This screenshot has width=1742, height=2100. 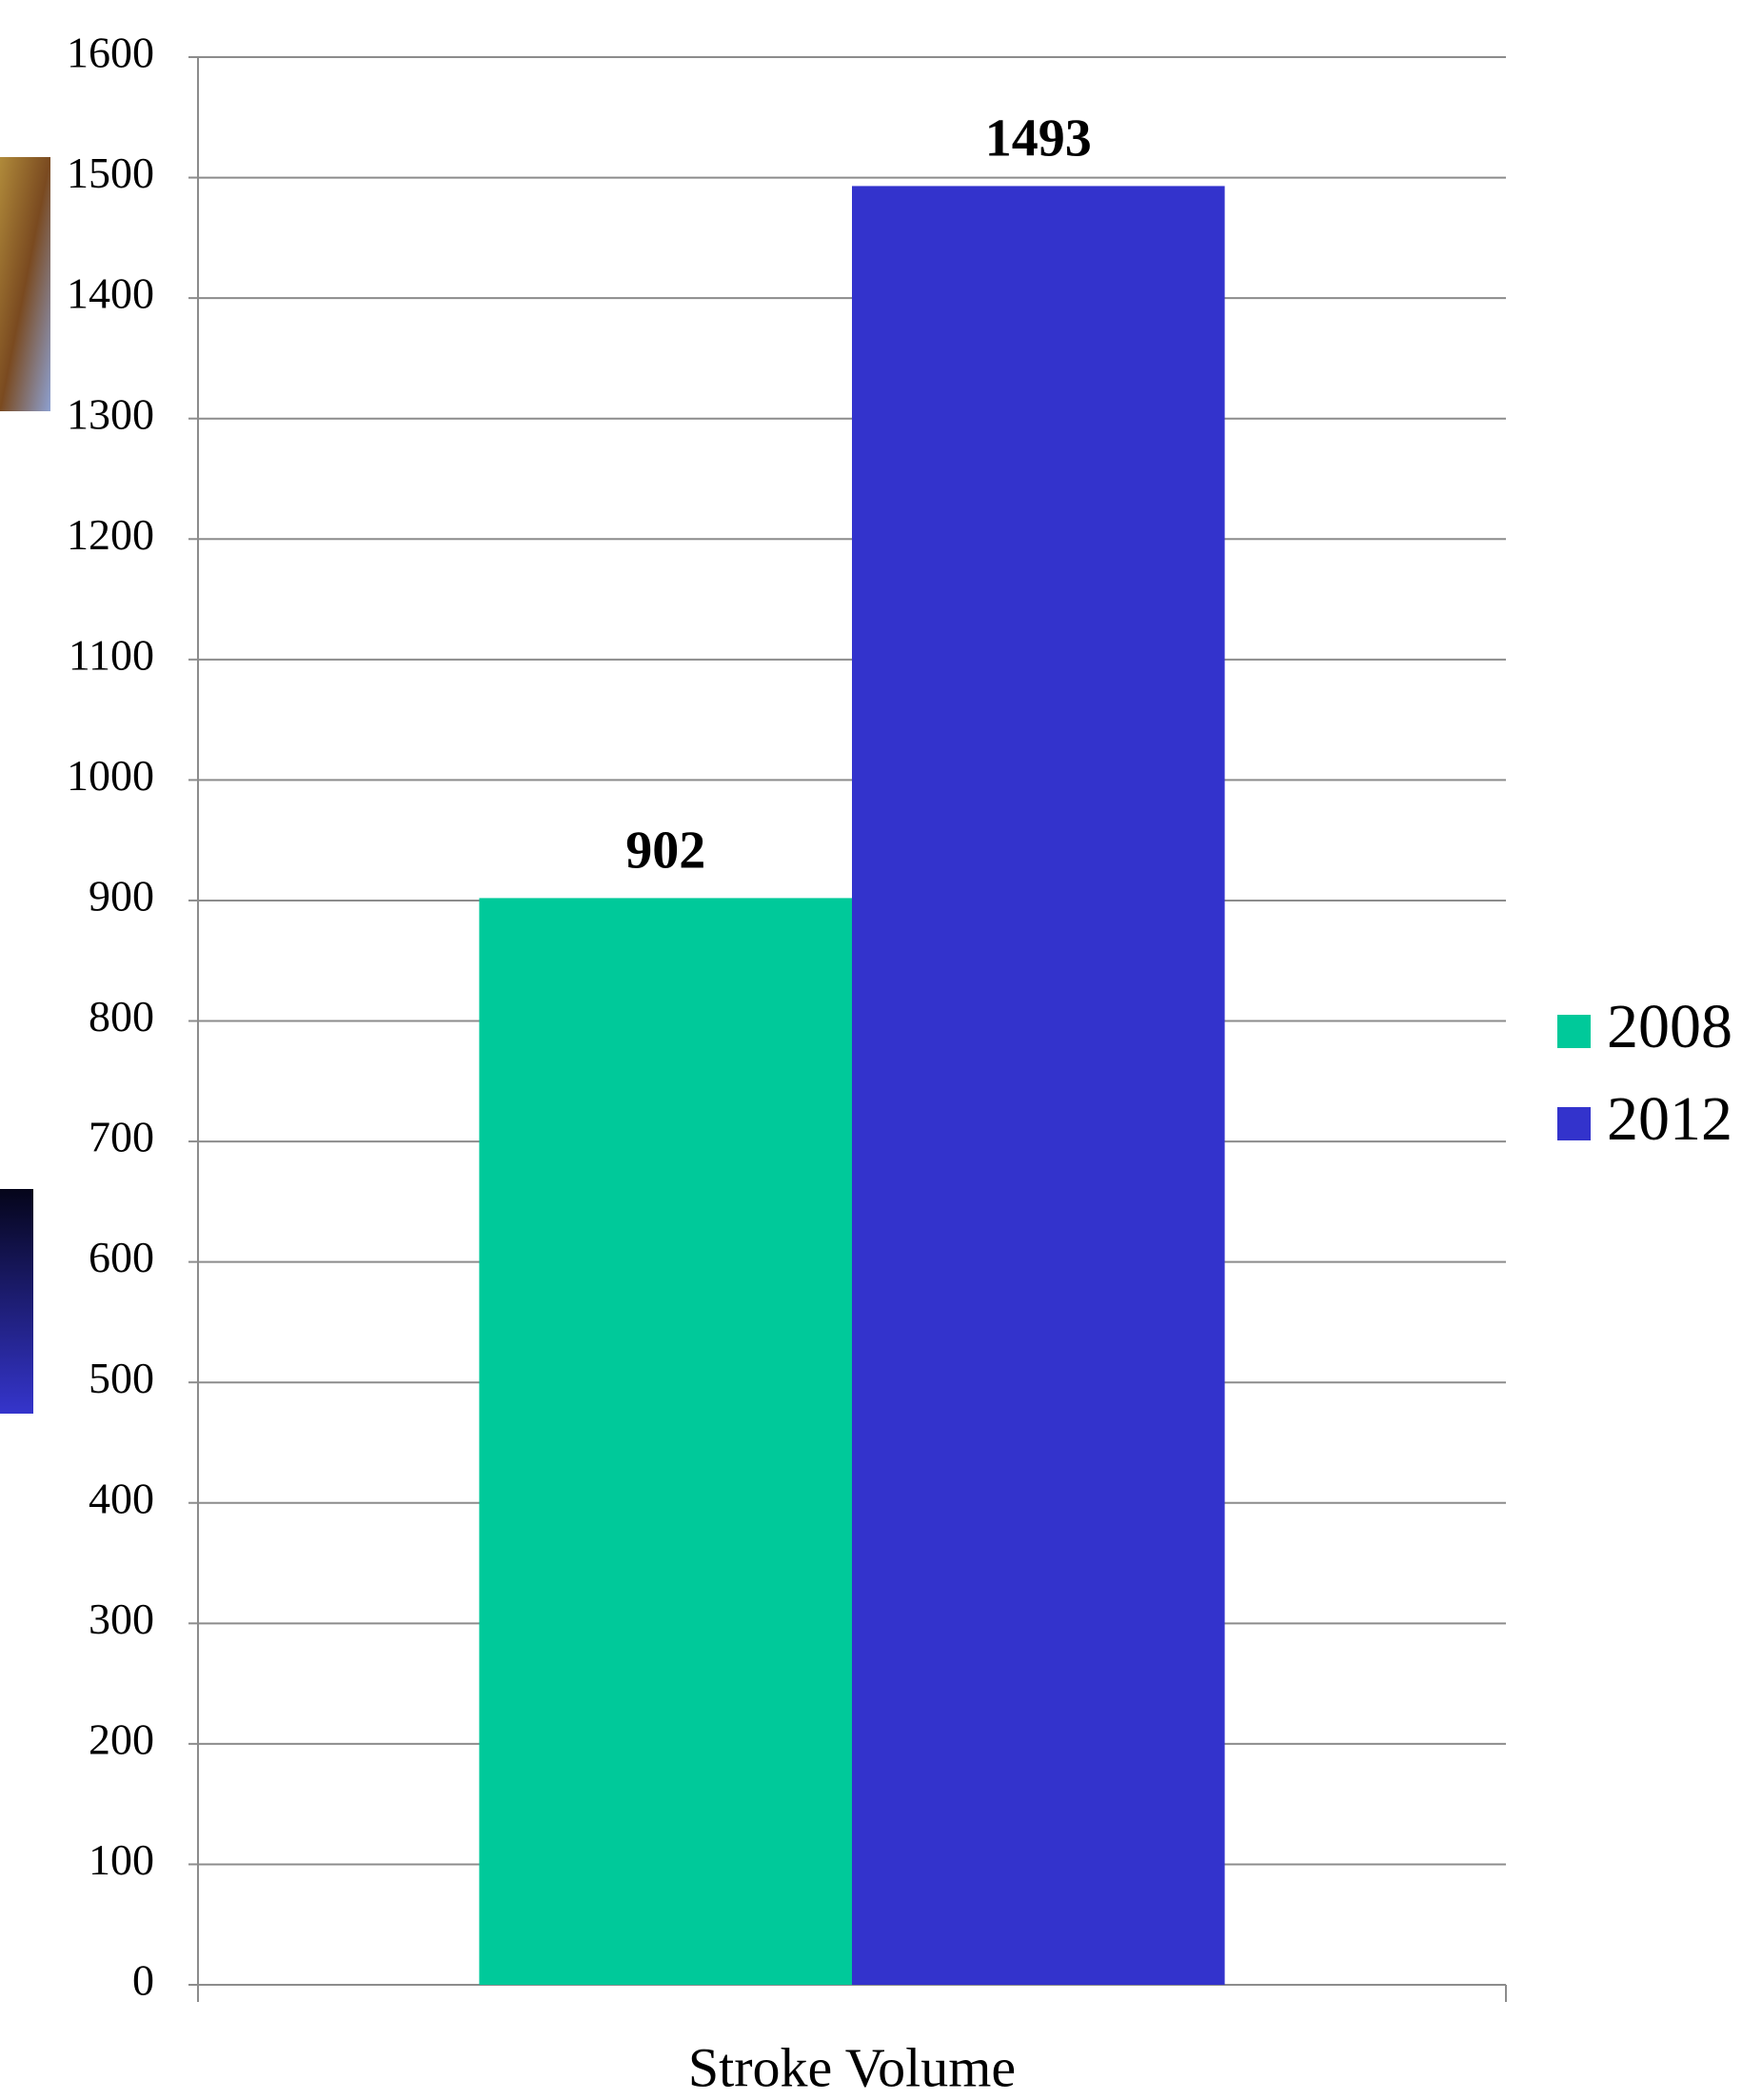 What do you see at coordinates (121, 1137) in the screenshot?
I see `y-tick-label: 700` at bounding box center [121, 1137].